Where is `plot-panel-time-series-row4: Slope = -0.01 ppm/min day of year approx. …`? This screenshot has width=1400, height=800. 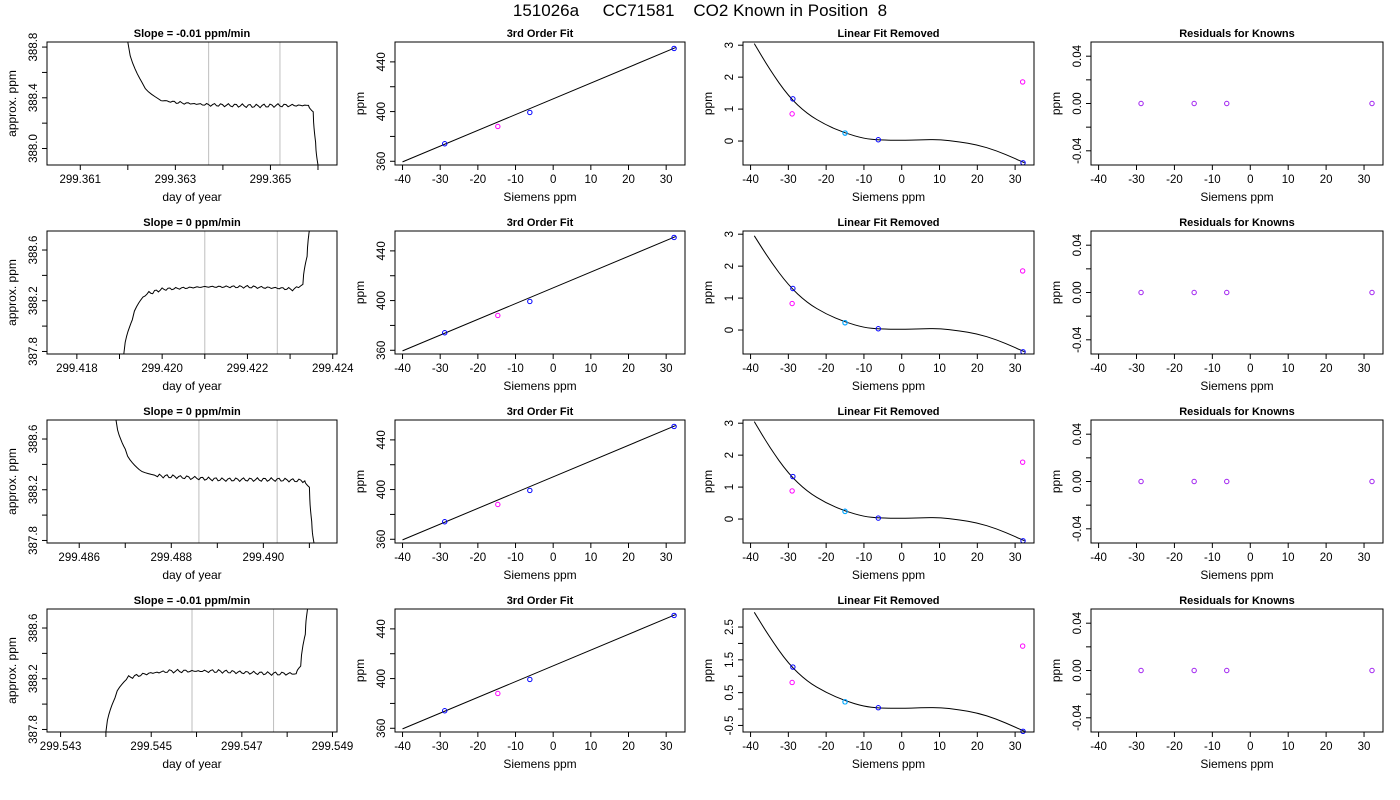
plot-panel-time-series-row4: Slope = -0.01 ppm/min day of year approx. … is located at coordinates (179, 683).